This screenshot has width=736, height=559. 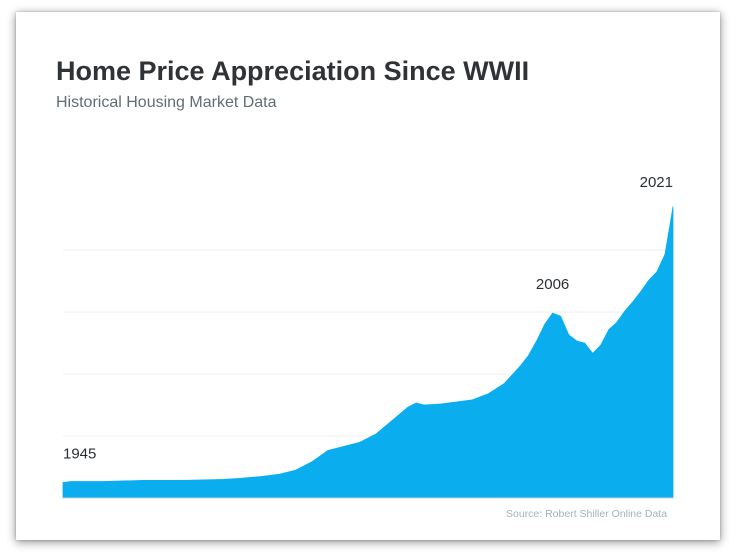 I want to click on annotation-label-2006: 2006, so click(x=552, y=284).